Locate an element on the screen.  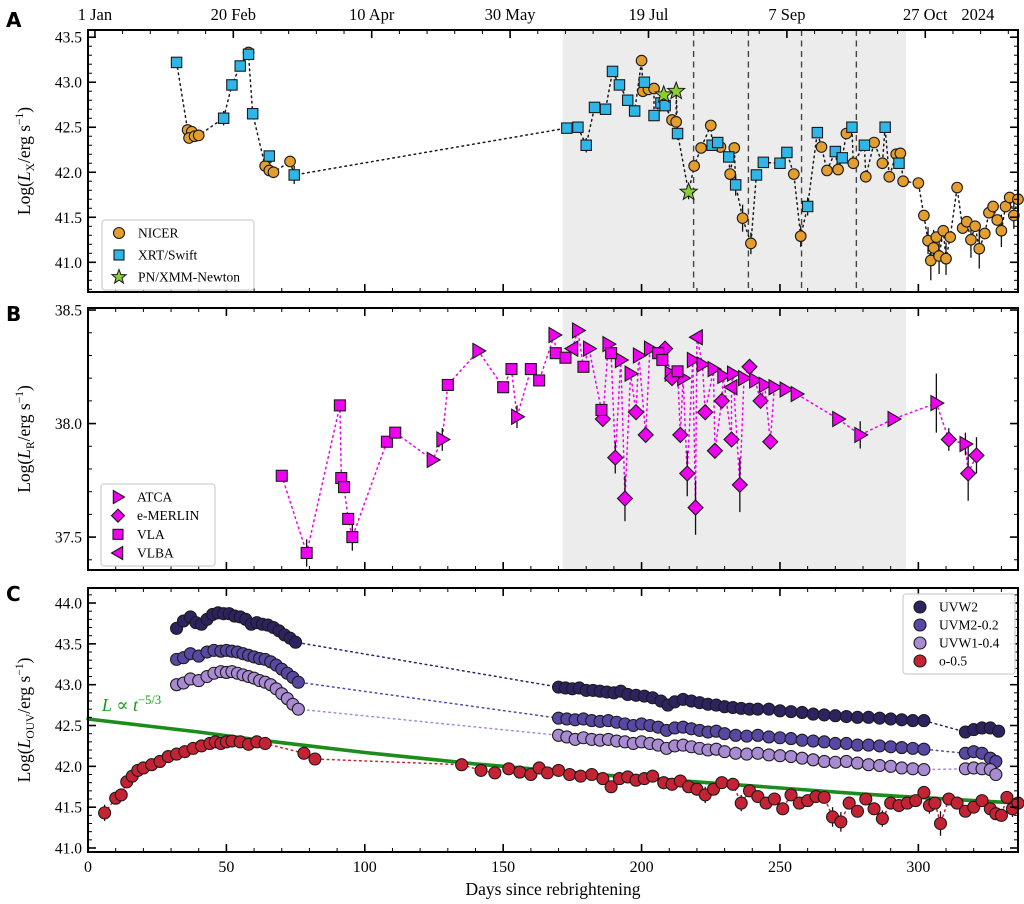
x-tick-label: 0 is located at coordinates (88, 867).